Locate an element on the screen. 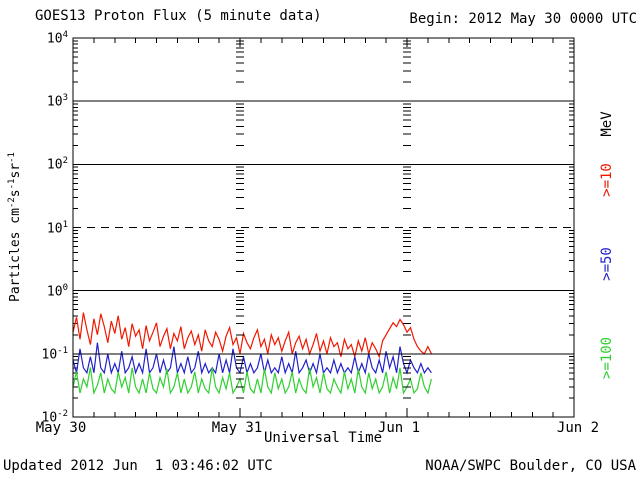 This screenshot has height=480, width=640. x-day-label-2: Jun 1 is located at coordinates (399, 428).